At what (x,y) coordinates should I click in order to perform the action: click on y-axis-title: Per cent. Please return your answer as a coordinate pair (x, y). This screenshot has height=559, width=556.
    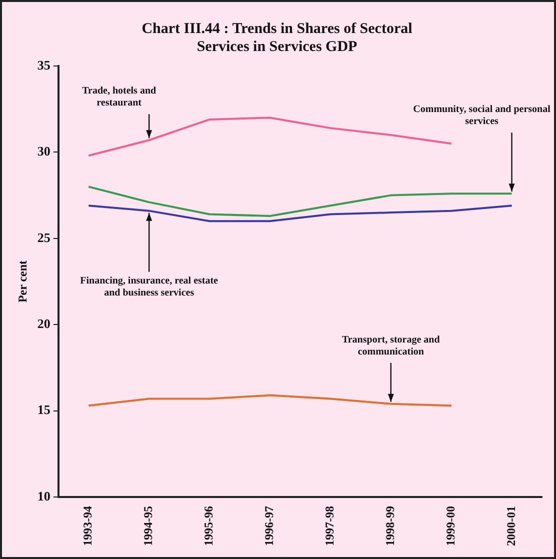
    Looking at the image, I should click on (22, 281).